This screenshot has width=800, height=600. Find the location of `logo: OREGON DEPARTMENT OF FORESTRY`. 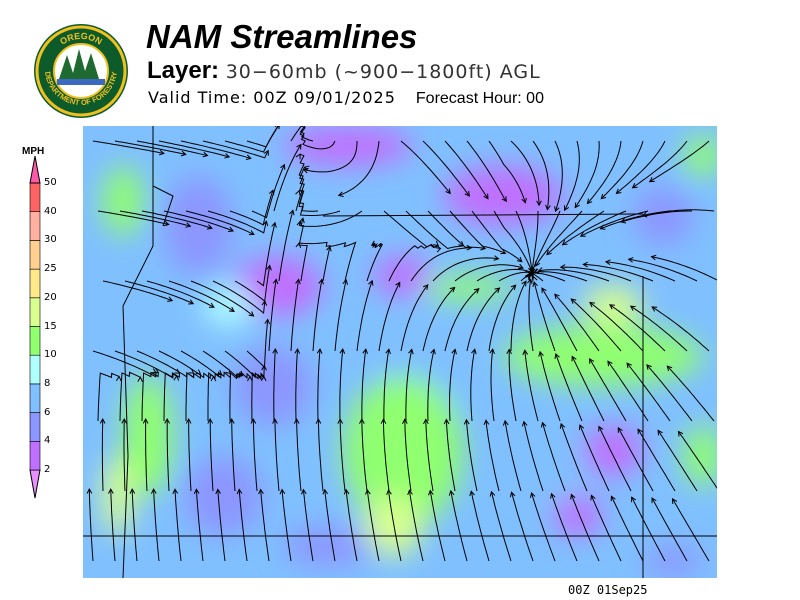

logo: OREGON DEPARTMENT OF FORESTRY is located at coordinates (81, 71).